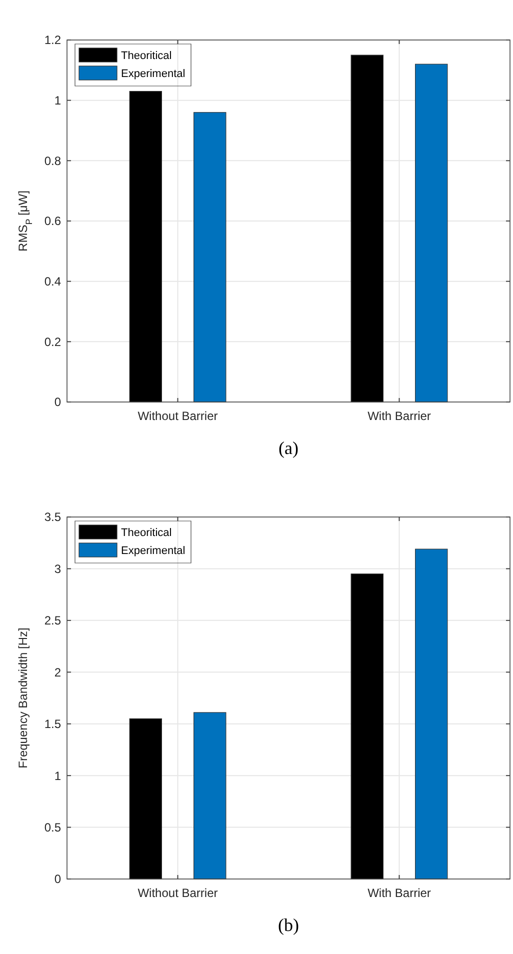  I want to click on y-tick-label: 0.4, so click(53, 281).